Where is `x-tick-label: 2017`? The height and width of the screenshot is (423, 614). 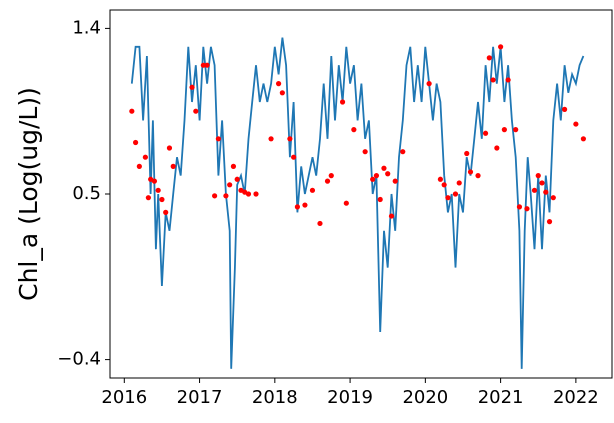 x-tick-label: 2017 is located at coordinates (200, 397).